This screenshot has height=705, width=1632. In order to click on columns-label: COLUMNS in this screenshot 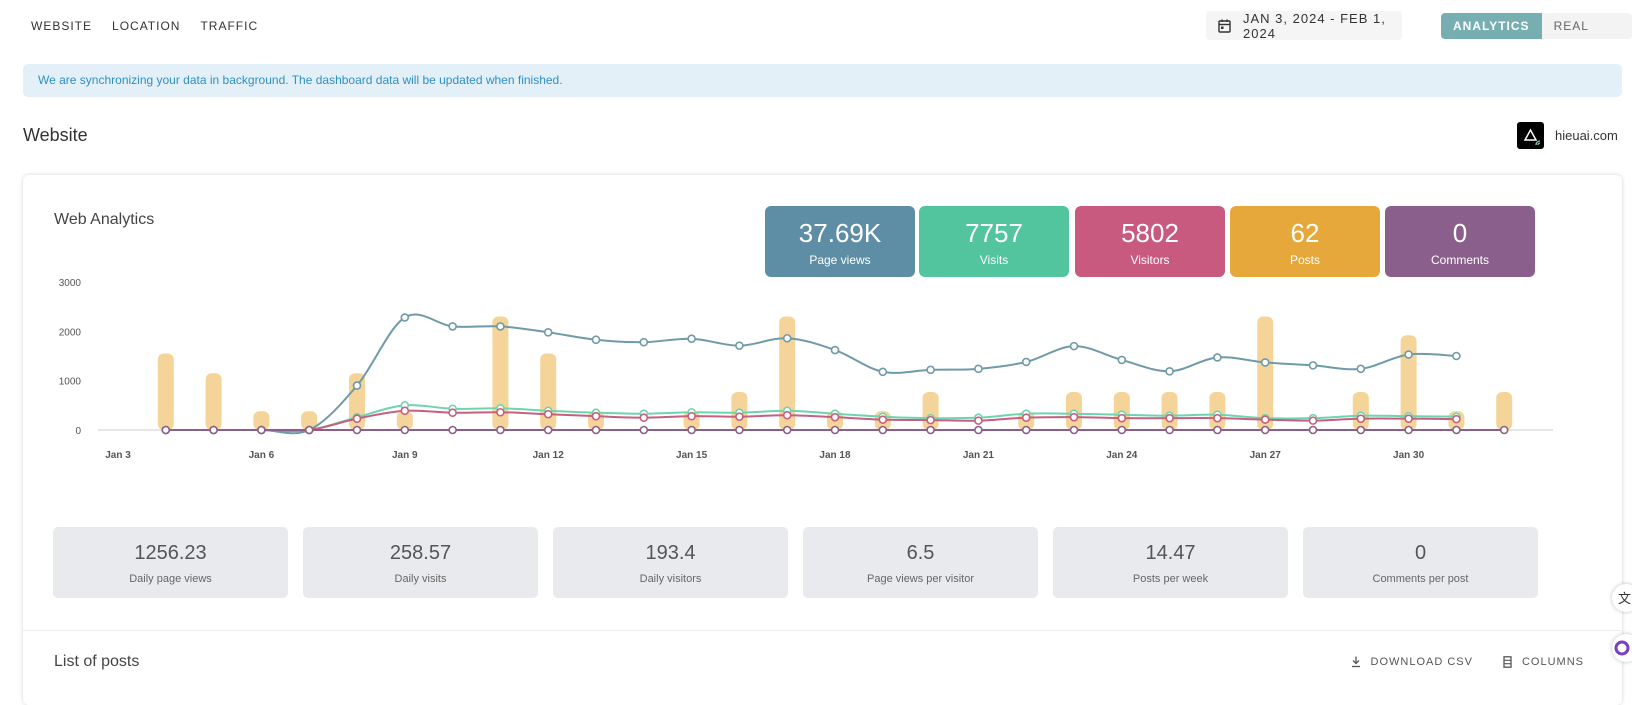, I will do `click(1552, 662)`.